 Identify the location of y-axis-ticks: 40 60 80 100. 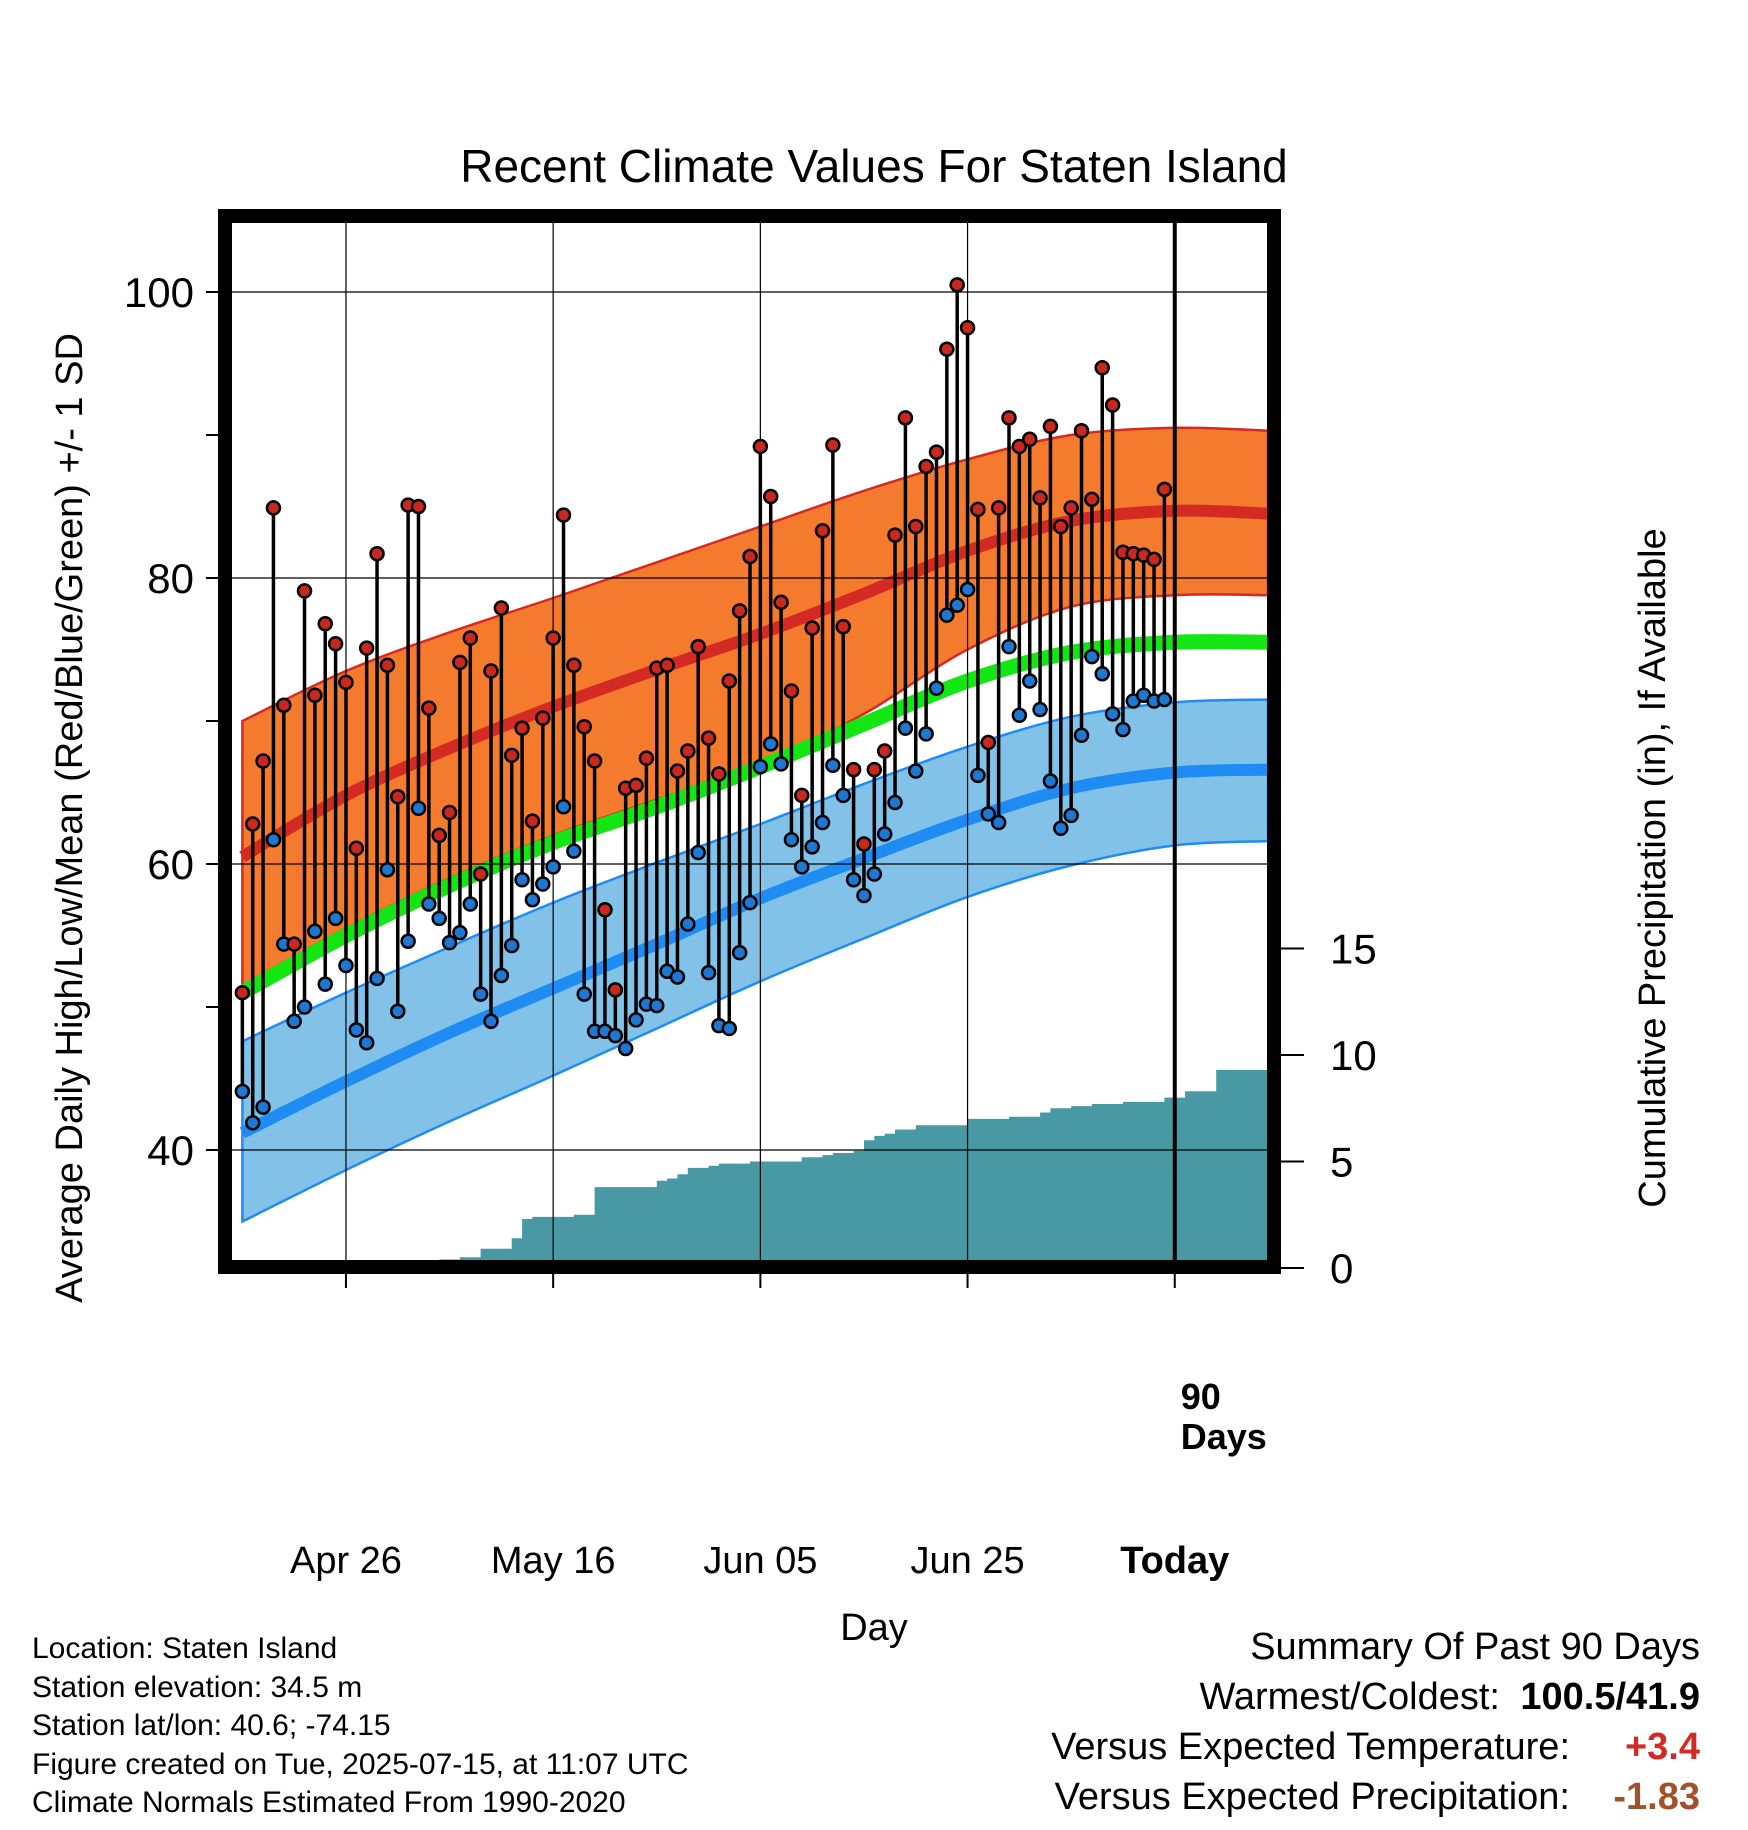
(171, 721).